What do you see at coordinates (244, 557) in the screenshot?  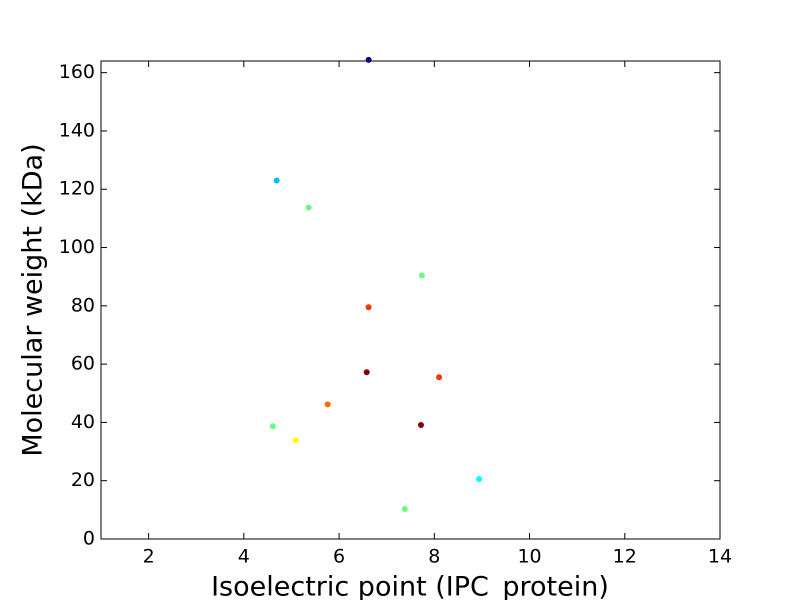 I see `x-tick-label: 4` at bounding box center [244, 557].